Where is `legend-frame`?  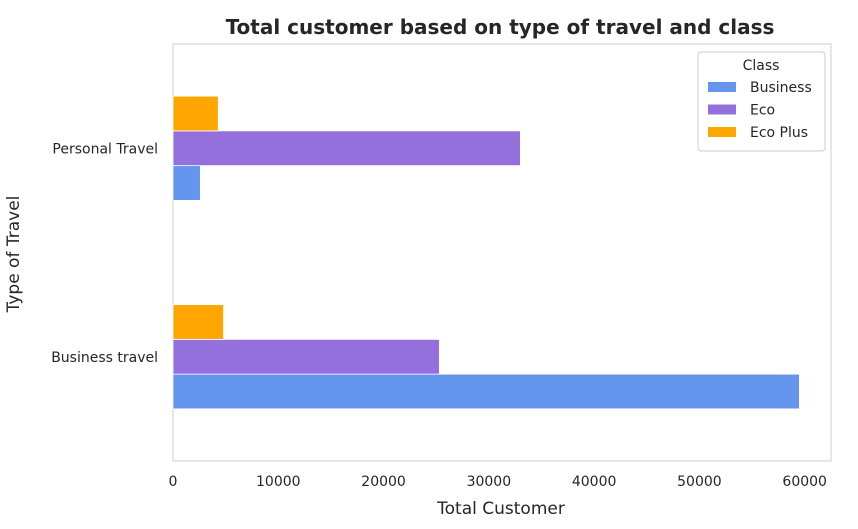
legend-frame is located at coordinates (761, 101).